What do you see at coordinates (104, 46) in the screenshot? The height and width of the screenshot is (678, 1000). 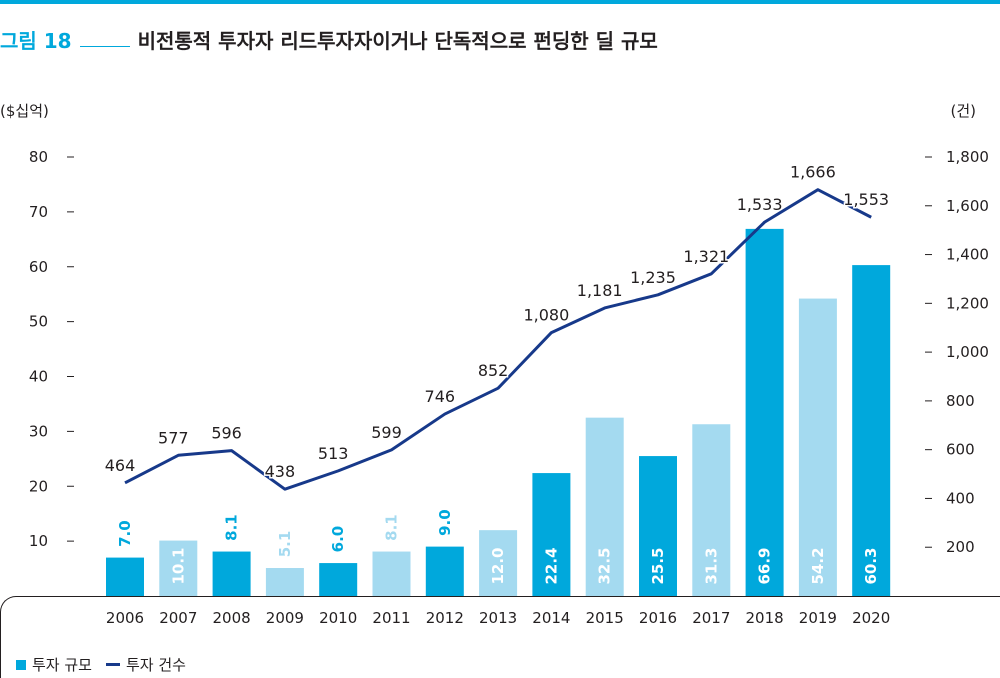 I see `figure-number-underline` at bounding box center [104, 46].